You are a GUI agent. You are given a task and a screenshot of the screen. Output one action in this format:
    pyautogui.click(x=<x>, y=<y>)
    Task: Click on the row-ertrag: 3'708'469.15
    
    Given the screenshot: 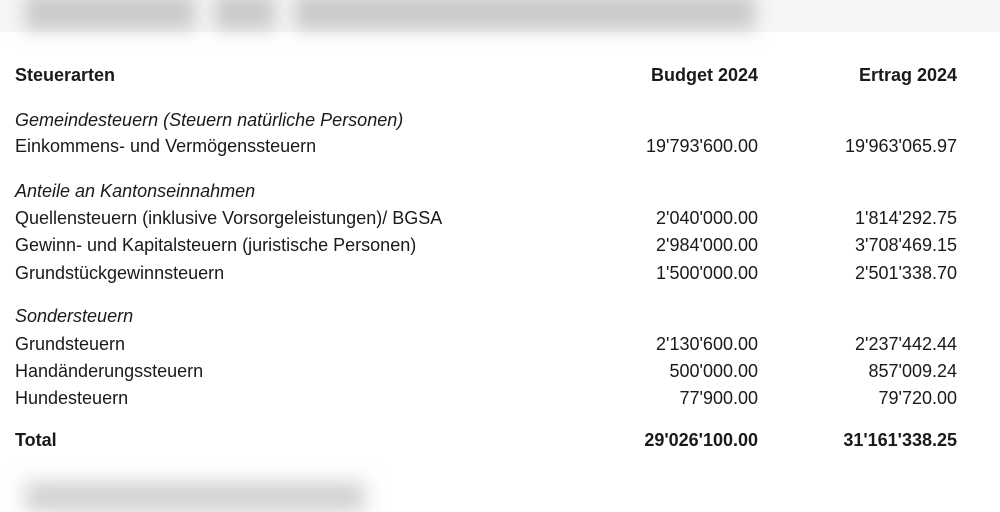 What is the action you would take?
    pyautogui.click(x=906, y=245)
    